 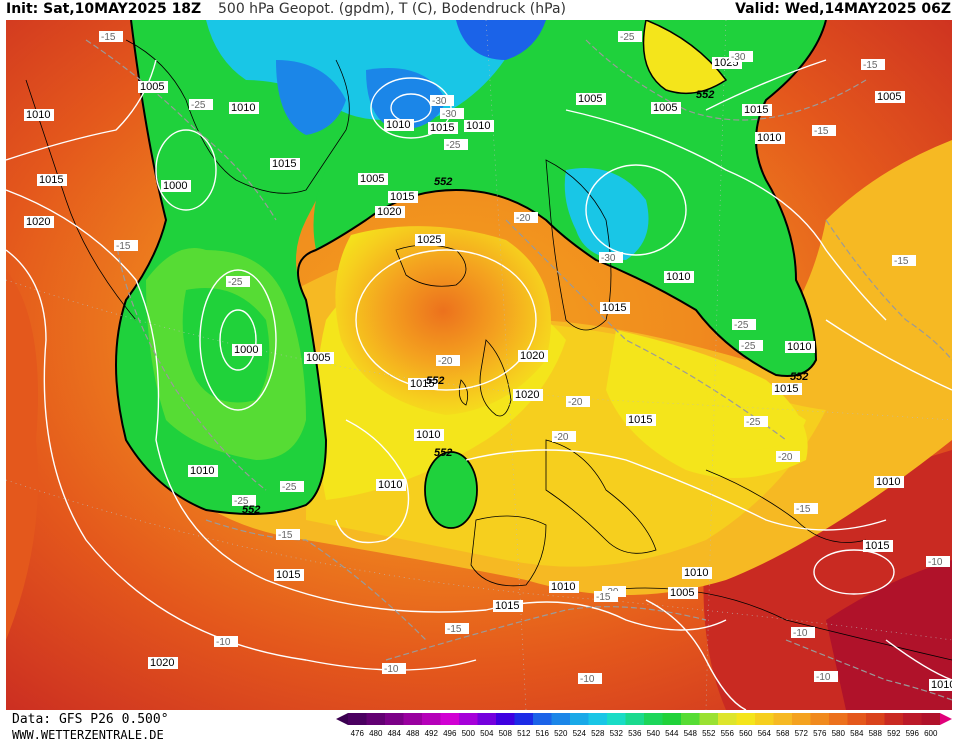 What do you see at coordinates (238, 340) in the screenshot?
I see `isobar-low-atlantic-inner` at bounding box center [238, 340].